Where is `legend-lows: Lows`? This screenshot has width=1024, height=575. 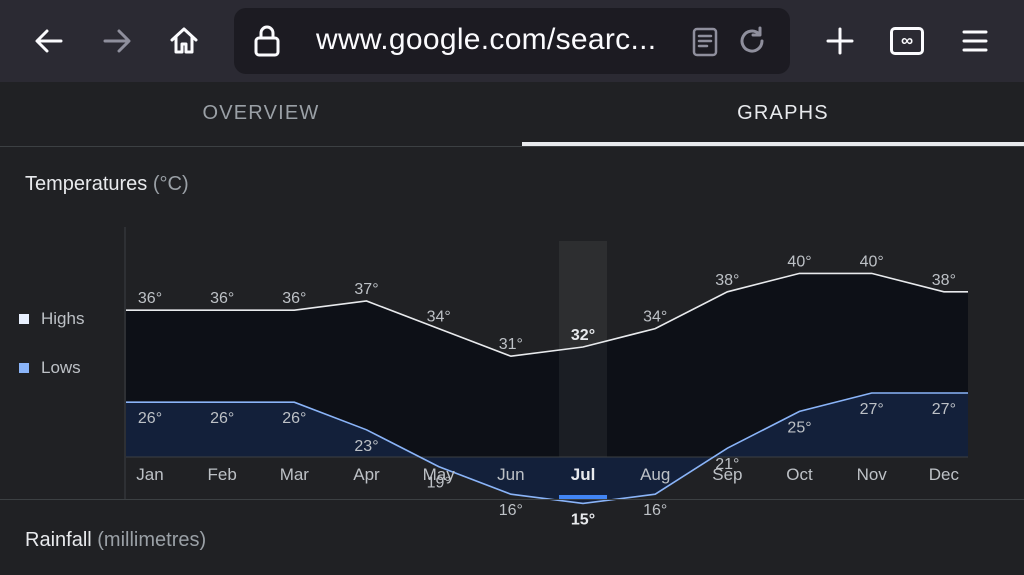 legend-lows: Lows is located at coordinates (50, 368).